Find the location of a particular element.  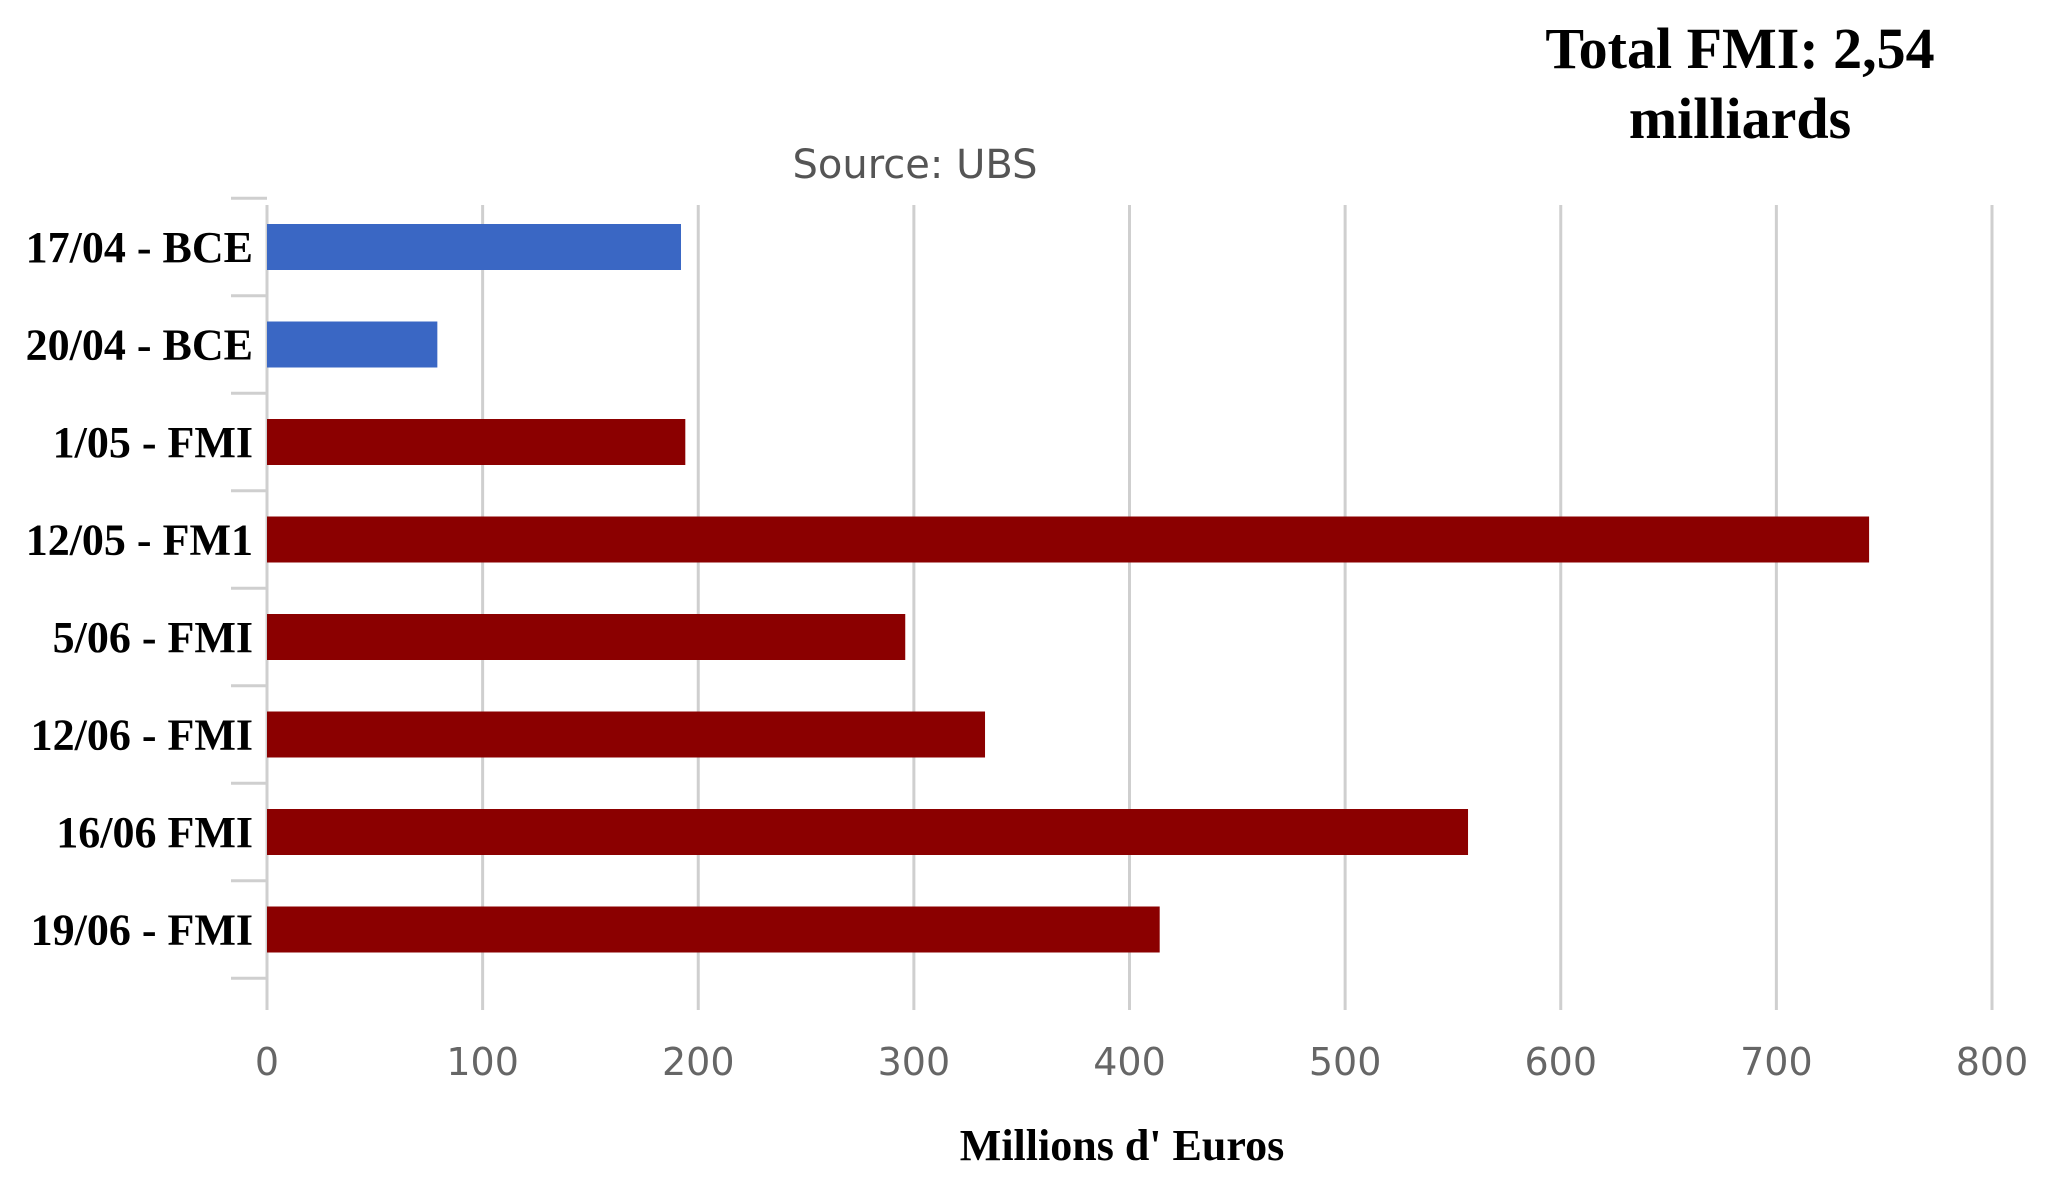

category-label: 17/04 - BCE is located at coordinates (139, 247).